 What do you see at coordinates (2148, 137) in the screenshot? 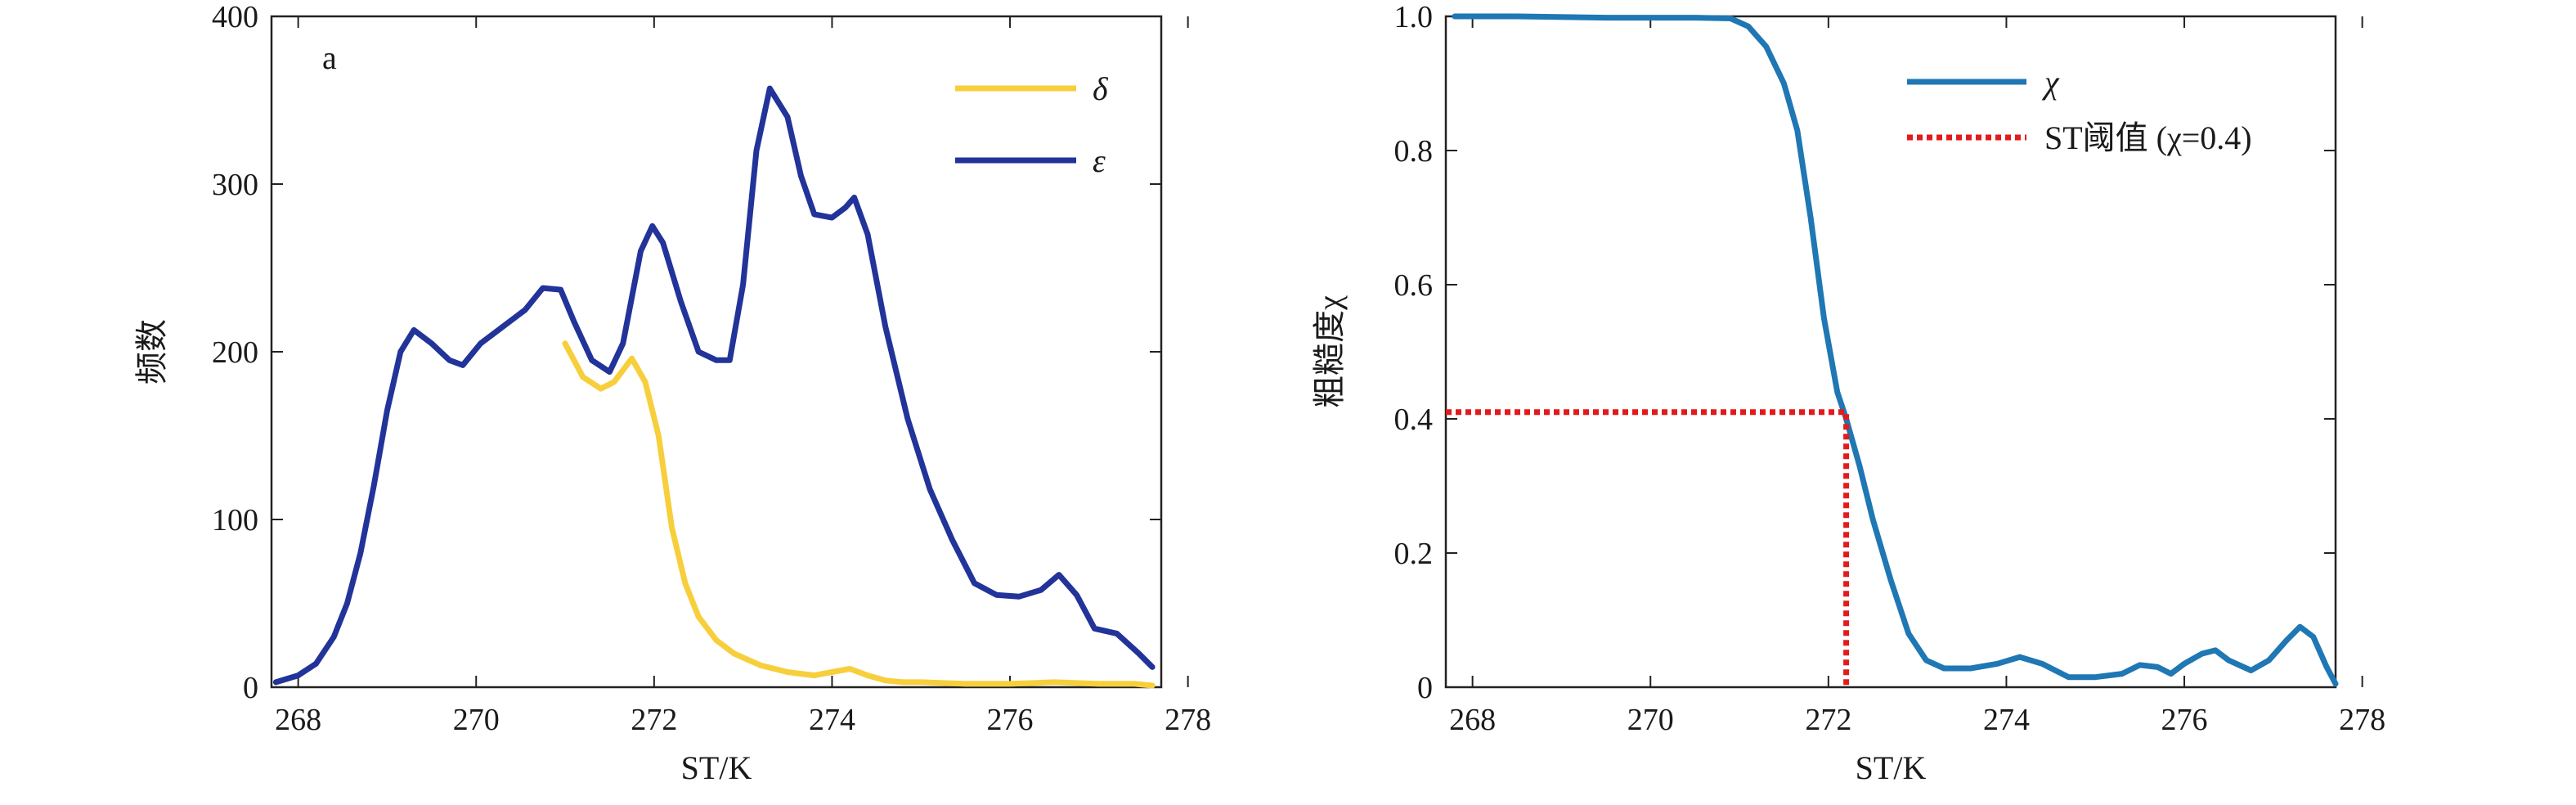
I see `legend-label-1: ST阈值 (χ=0.4)` at bounding box center [2148, 137].